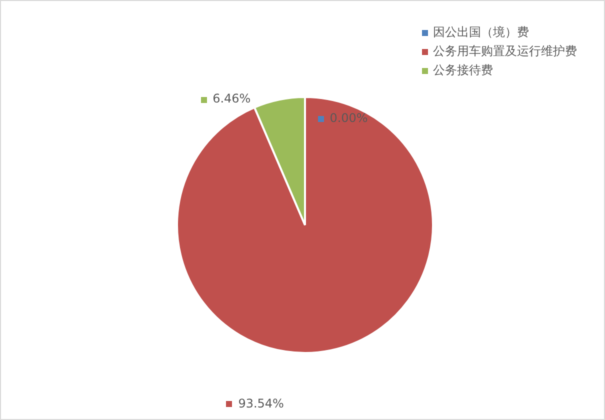 This screenshot has height=420, width=605. I want to click on legend-label: 公务接待费, so click(463, 70).